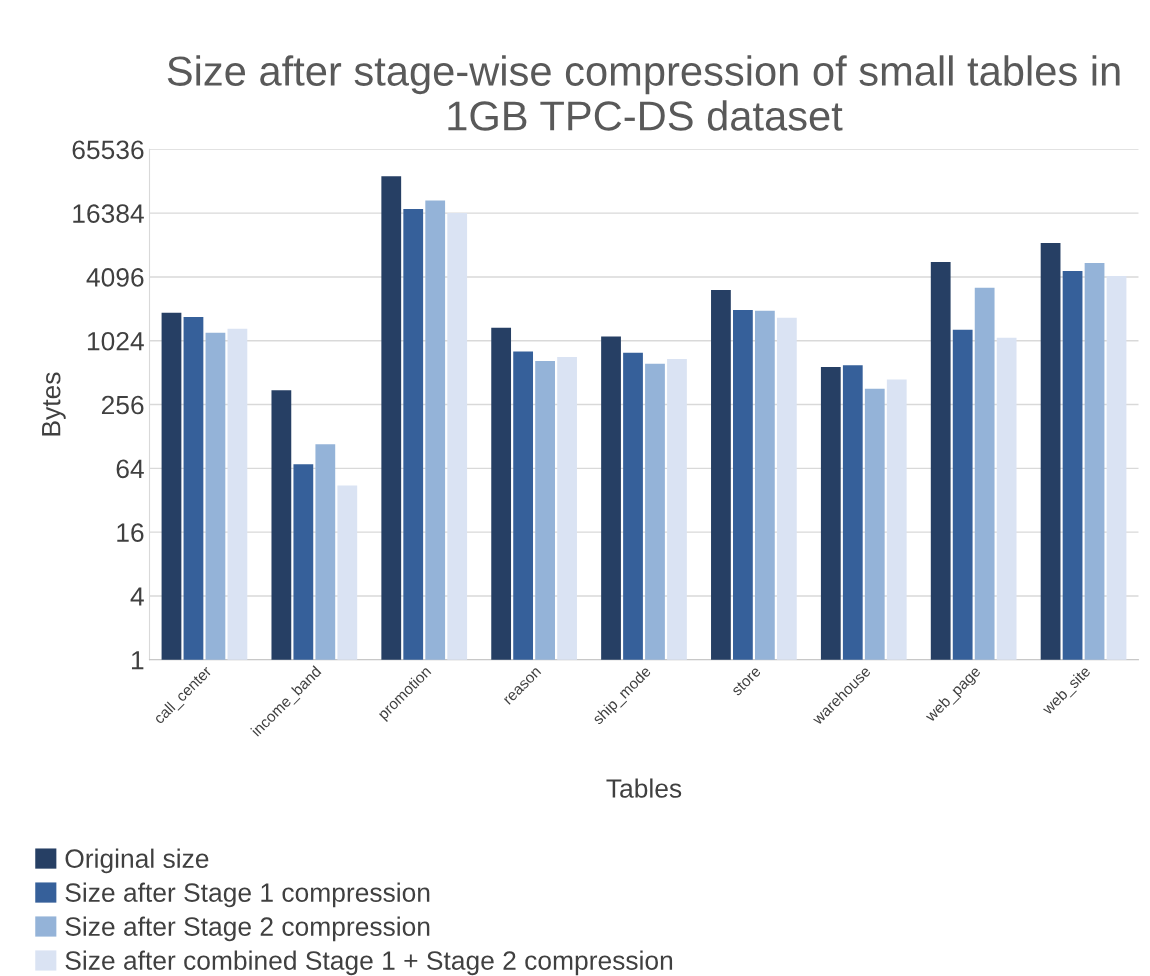 This screenshot has height=976, width=1150. Describe the element at coordinates (644, 788) in the screenshot. I see `x-axis-title: Tables` at that location.